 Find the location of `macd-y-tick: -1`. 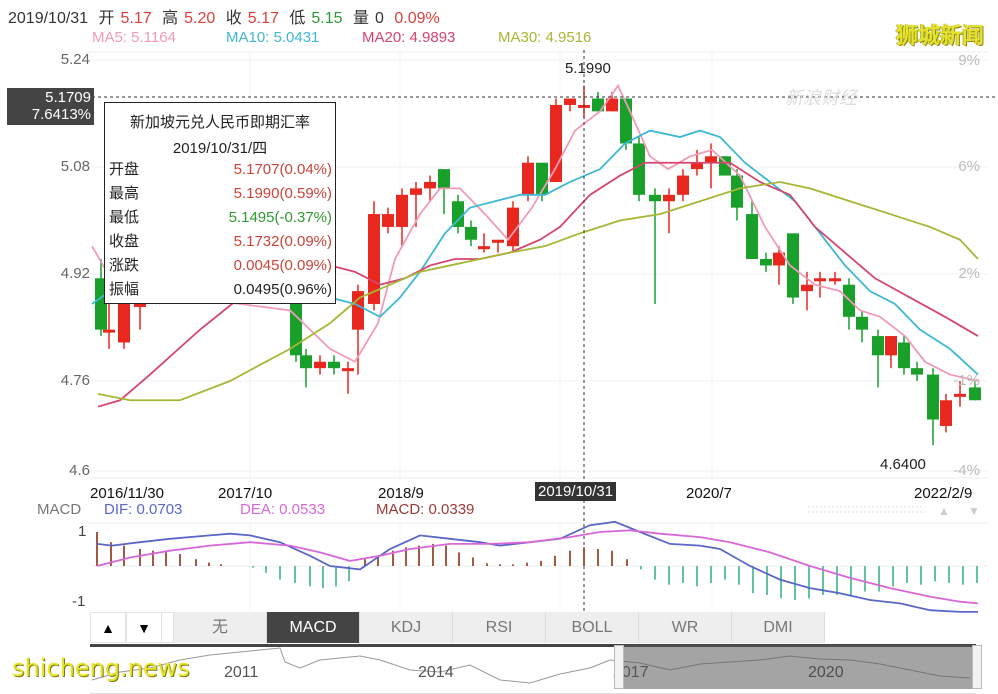

macd-y-tick: -1 is located at coordinates (79, 601).